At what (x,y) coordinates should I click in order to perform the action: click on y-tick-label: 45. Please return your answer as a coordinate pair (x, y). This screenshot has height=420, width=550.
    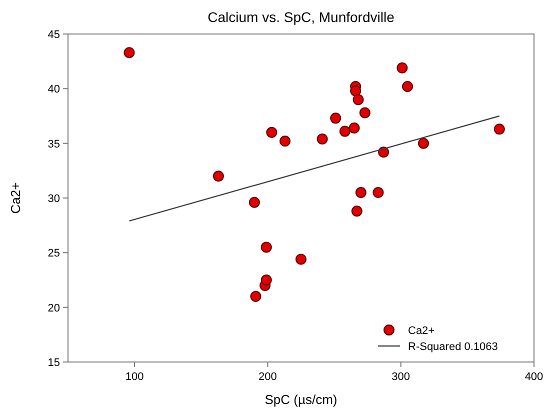
    Looking at the image, I should click on (54, 35).